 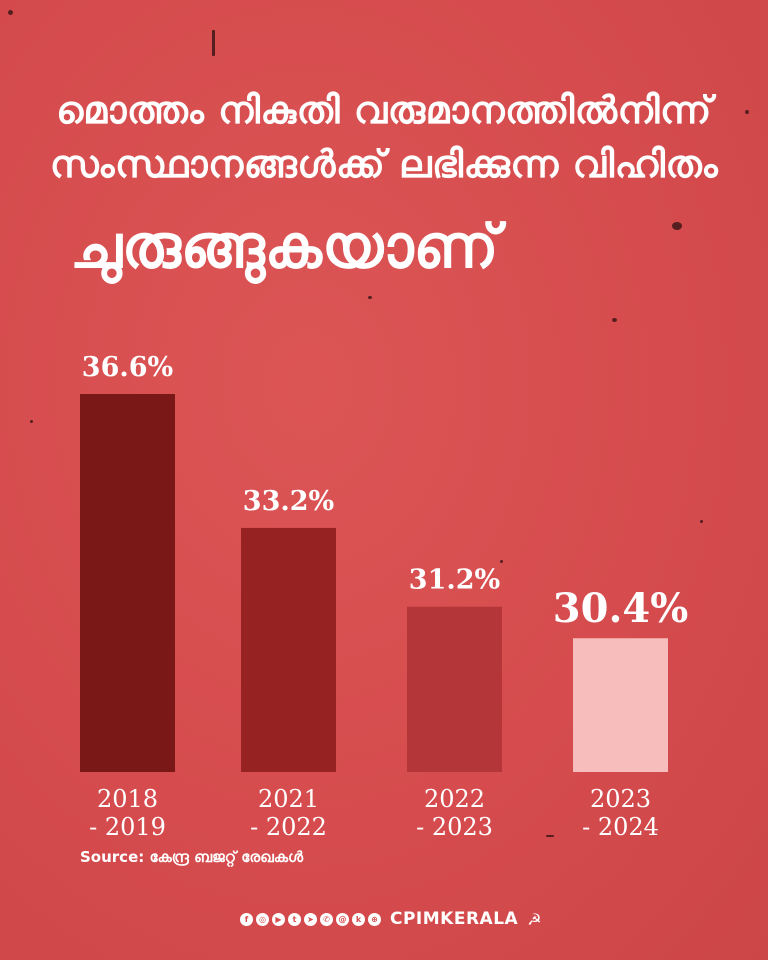 What do you see at coordinates (454, 919) in the screenshot?
I see `brand-name: CPIMKERALA` at bounding box center [454, 919].